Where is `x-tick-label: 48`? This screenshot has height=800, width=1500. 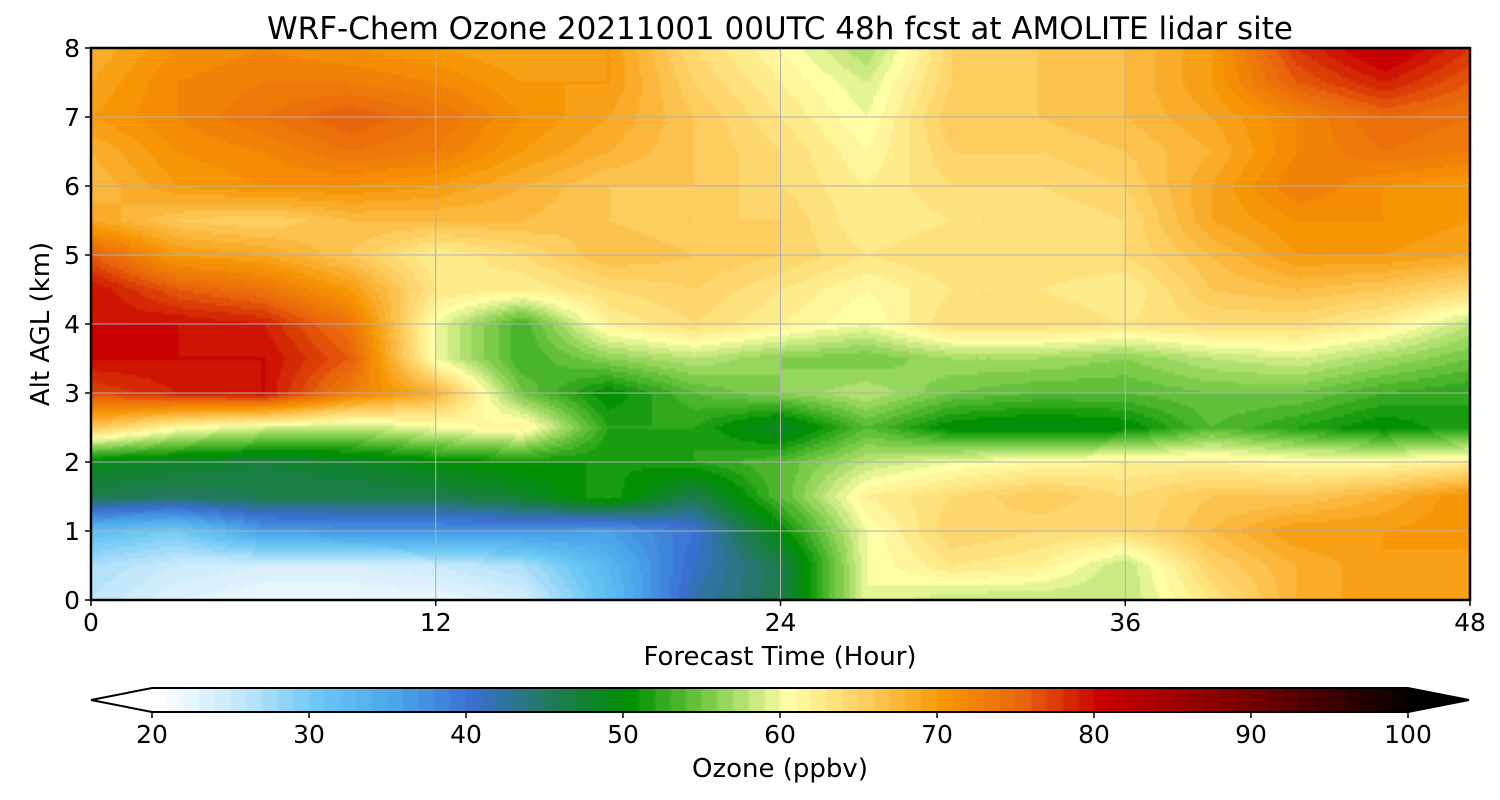
x-tick-label: 48 is located at coordinates (1470, 622).